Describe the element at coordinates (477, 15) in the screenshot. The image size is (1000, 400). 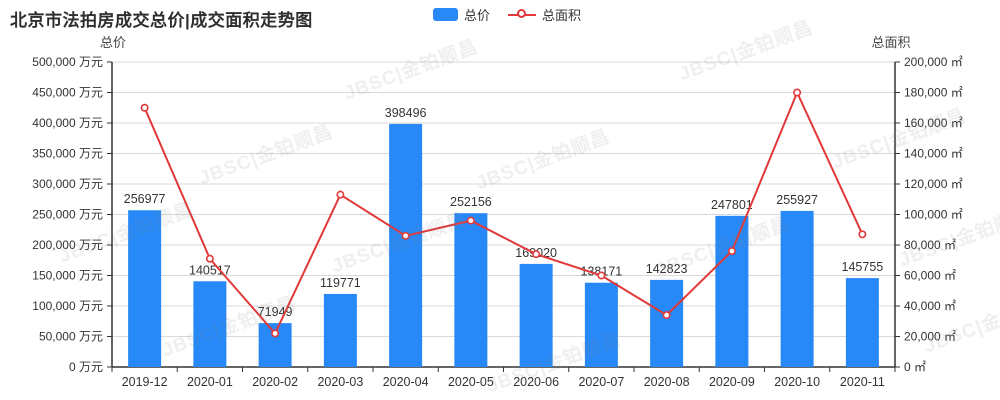
I see `legend-label-total-price: 总价` at that location.